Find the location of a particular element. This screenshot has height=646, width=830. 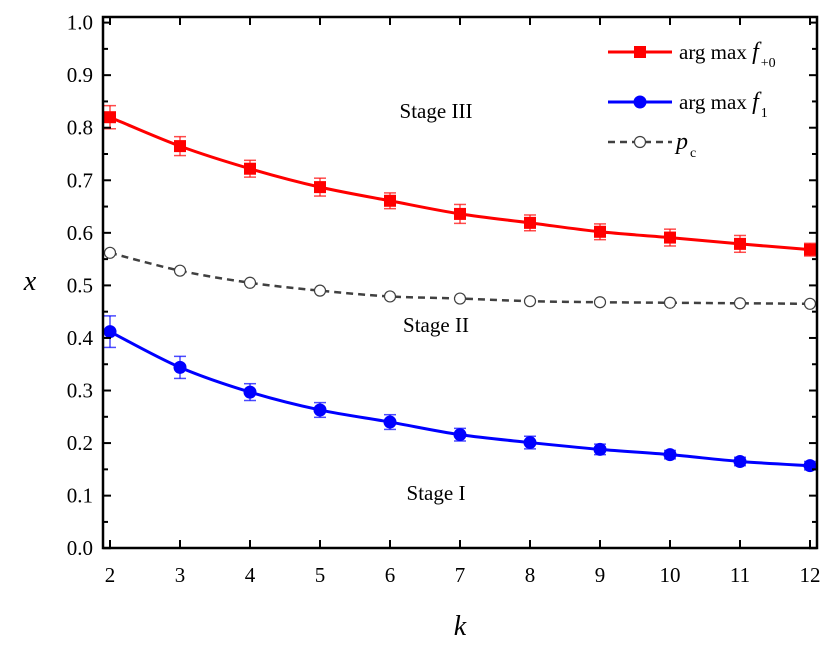

y-tick-label: 0.0 is located at coordinates (80, 548).